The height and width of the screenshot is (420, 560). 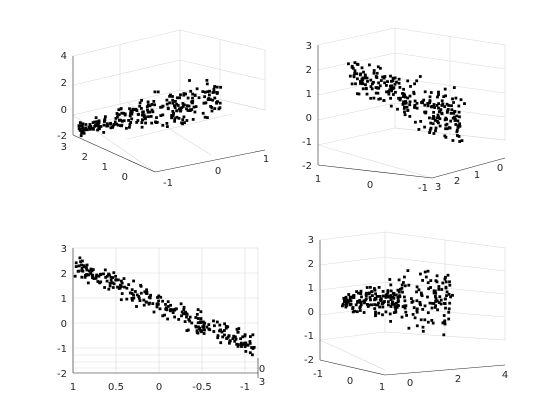 I want to click on subplot-4-y-ticks: 0 2 4, so click(x=457, y=379).